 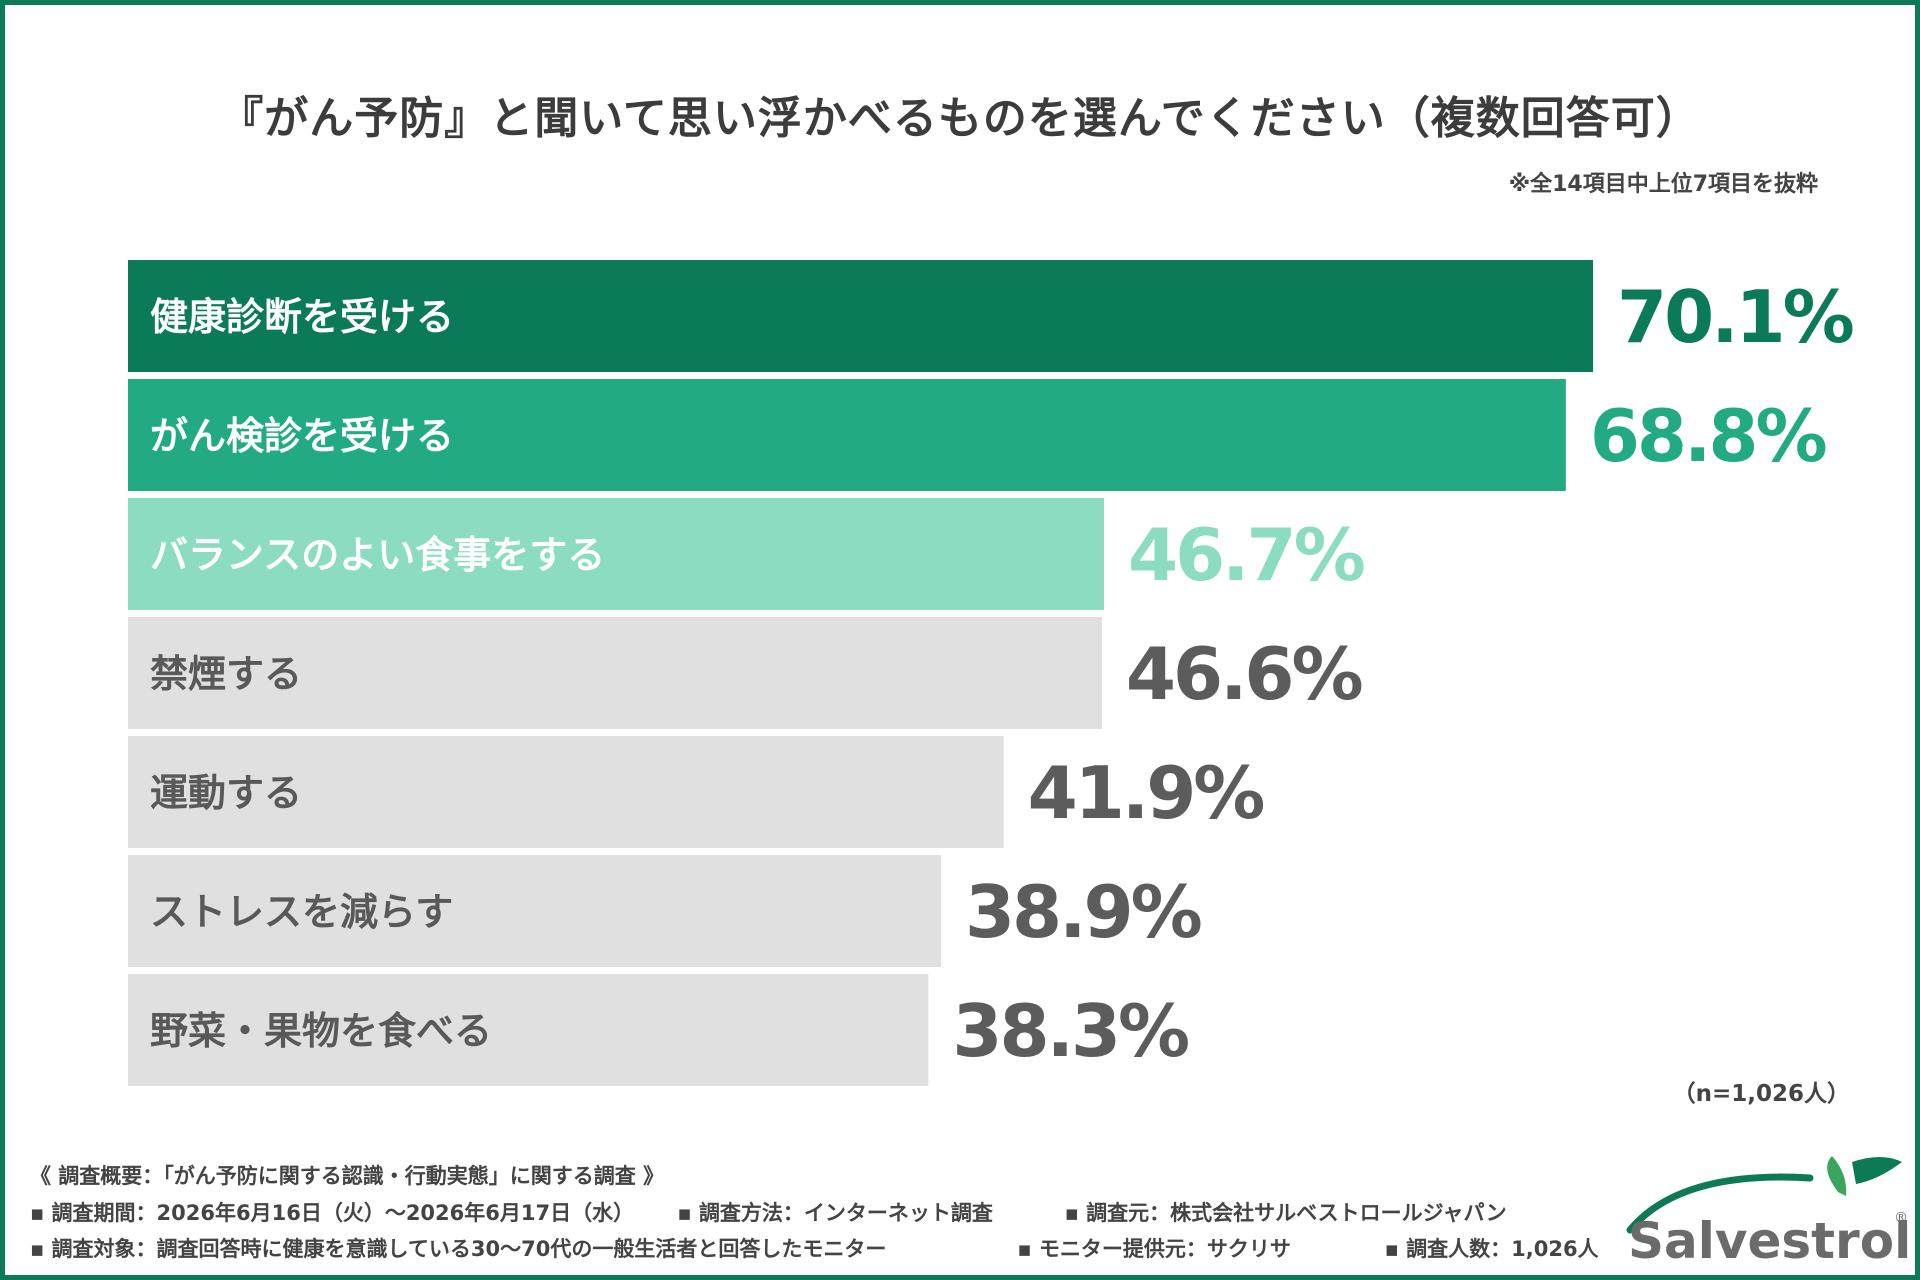 I want to click on bar-label-6: ストレスを減らす, so click(x=301, y=912).